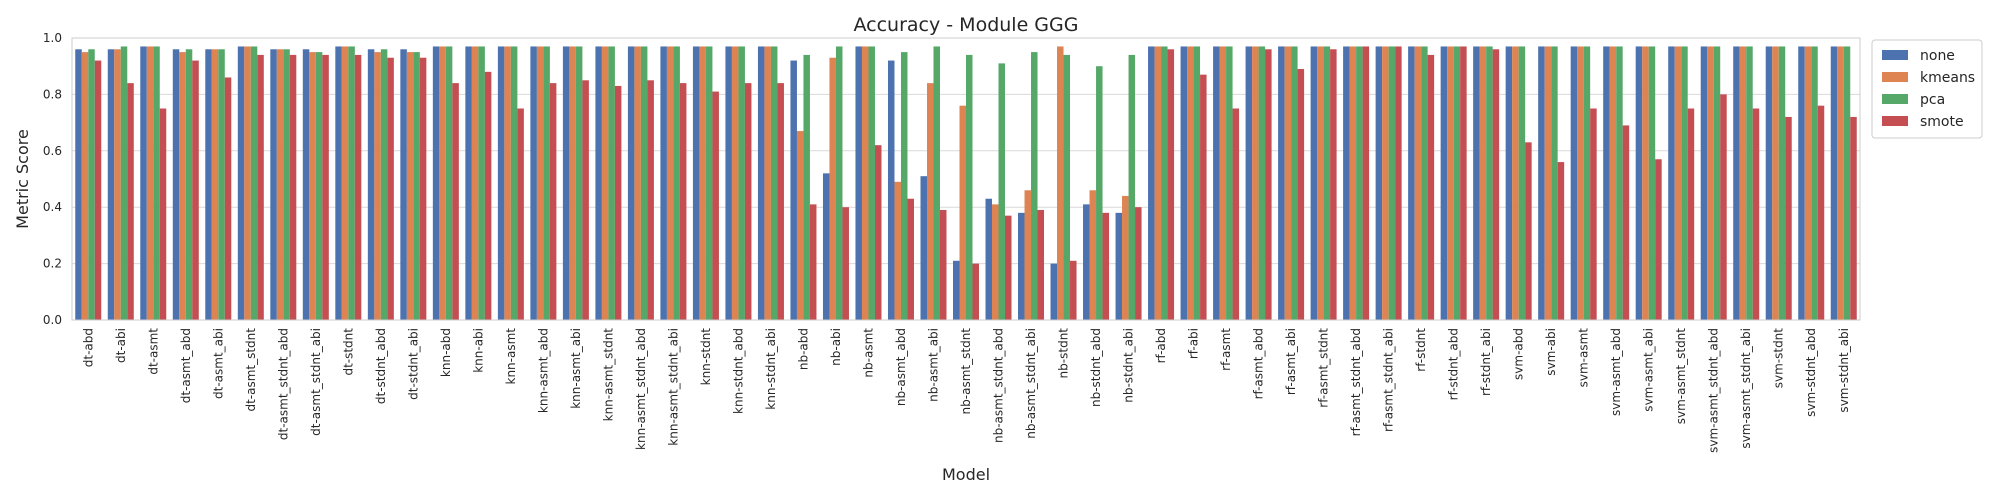 This screenshot has height=504, width=2000. What do you see at coordinates (351, 183) in the screenshot?
I see `bar-pca-dt-stdnt` at bounding box center [351, 183].